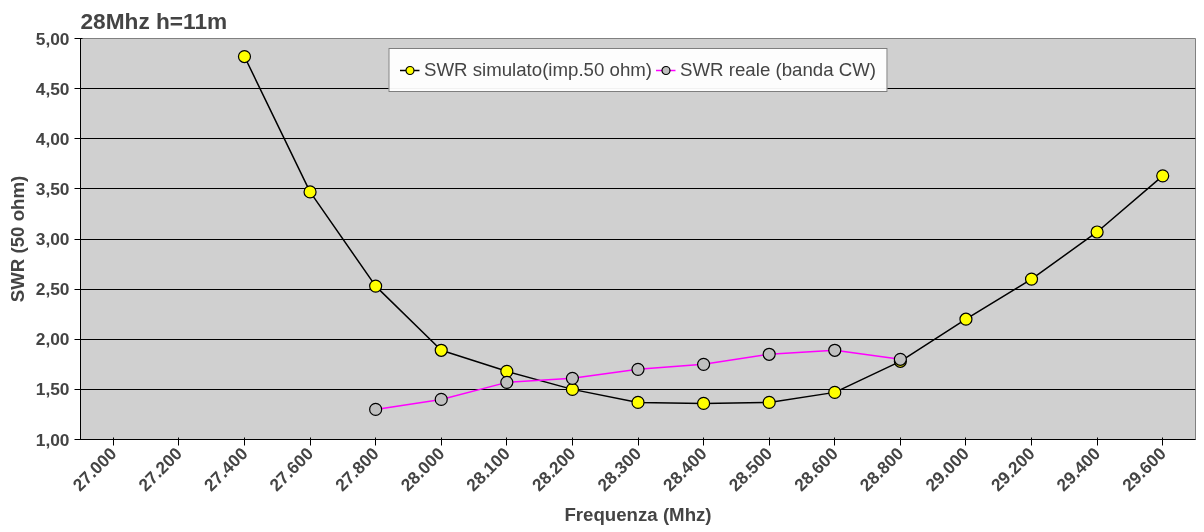 The width and height of the screenshot is (1204, 532). Describe the element at coordinates (52, 188) in the screenshot. I see `y-tick-label: 3,50` at that location.